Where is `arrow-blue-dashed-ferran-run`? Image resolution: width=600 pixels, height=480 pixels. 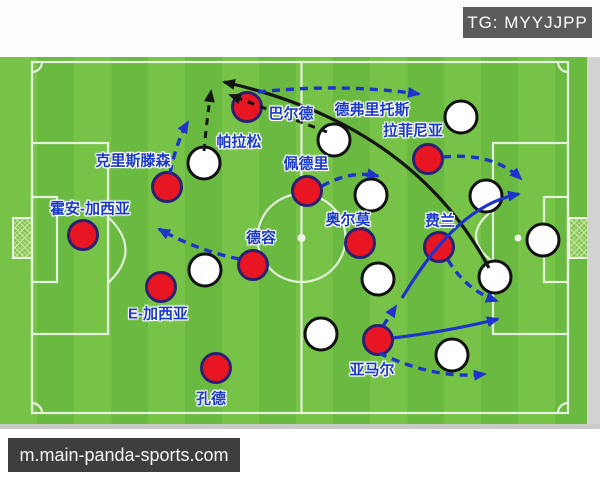 arrow-blue-dashed-ferran-run is located at coordinates (472, 281).